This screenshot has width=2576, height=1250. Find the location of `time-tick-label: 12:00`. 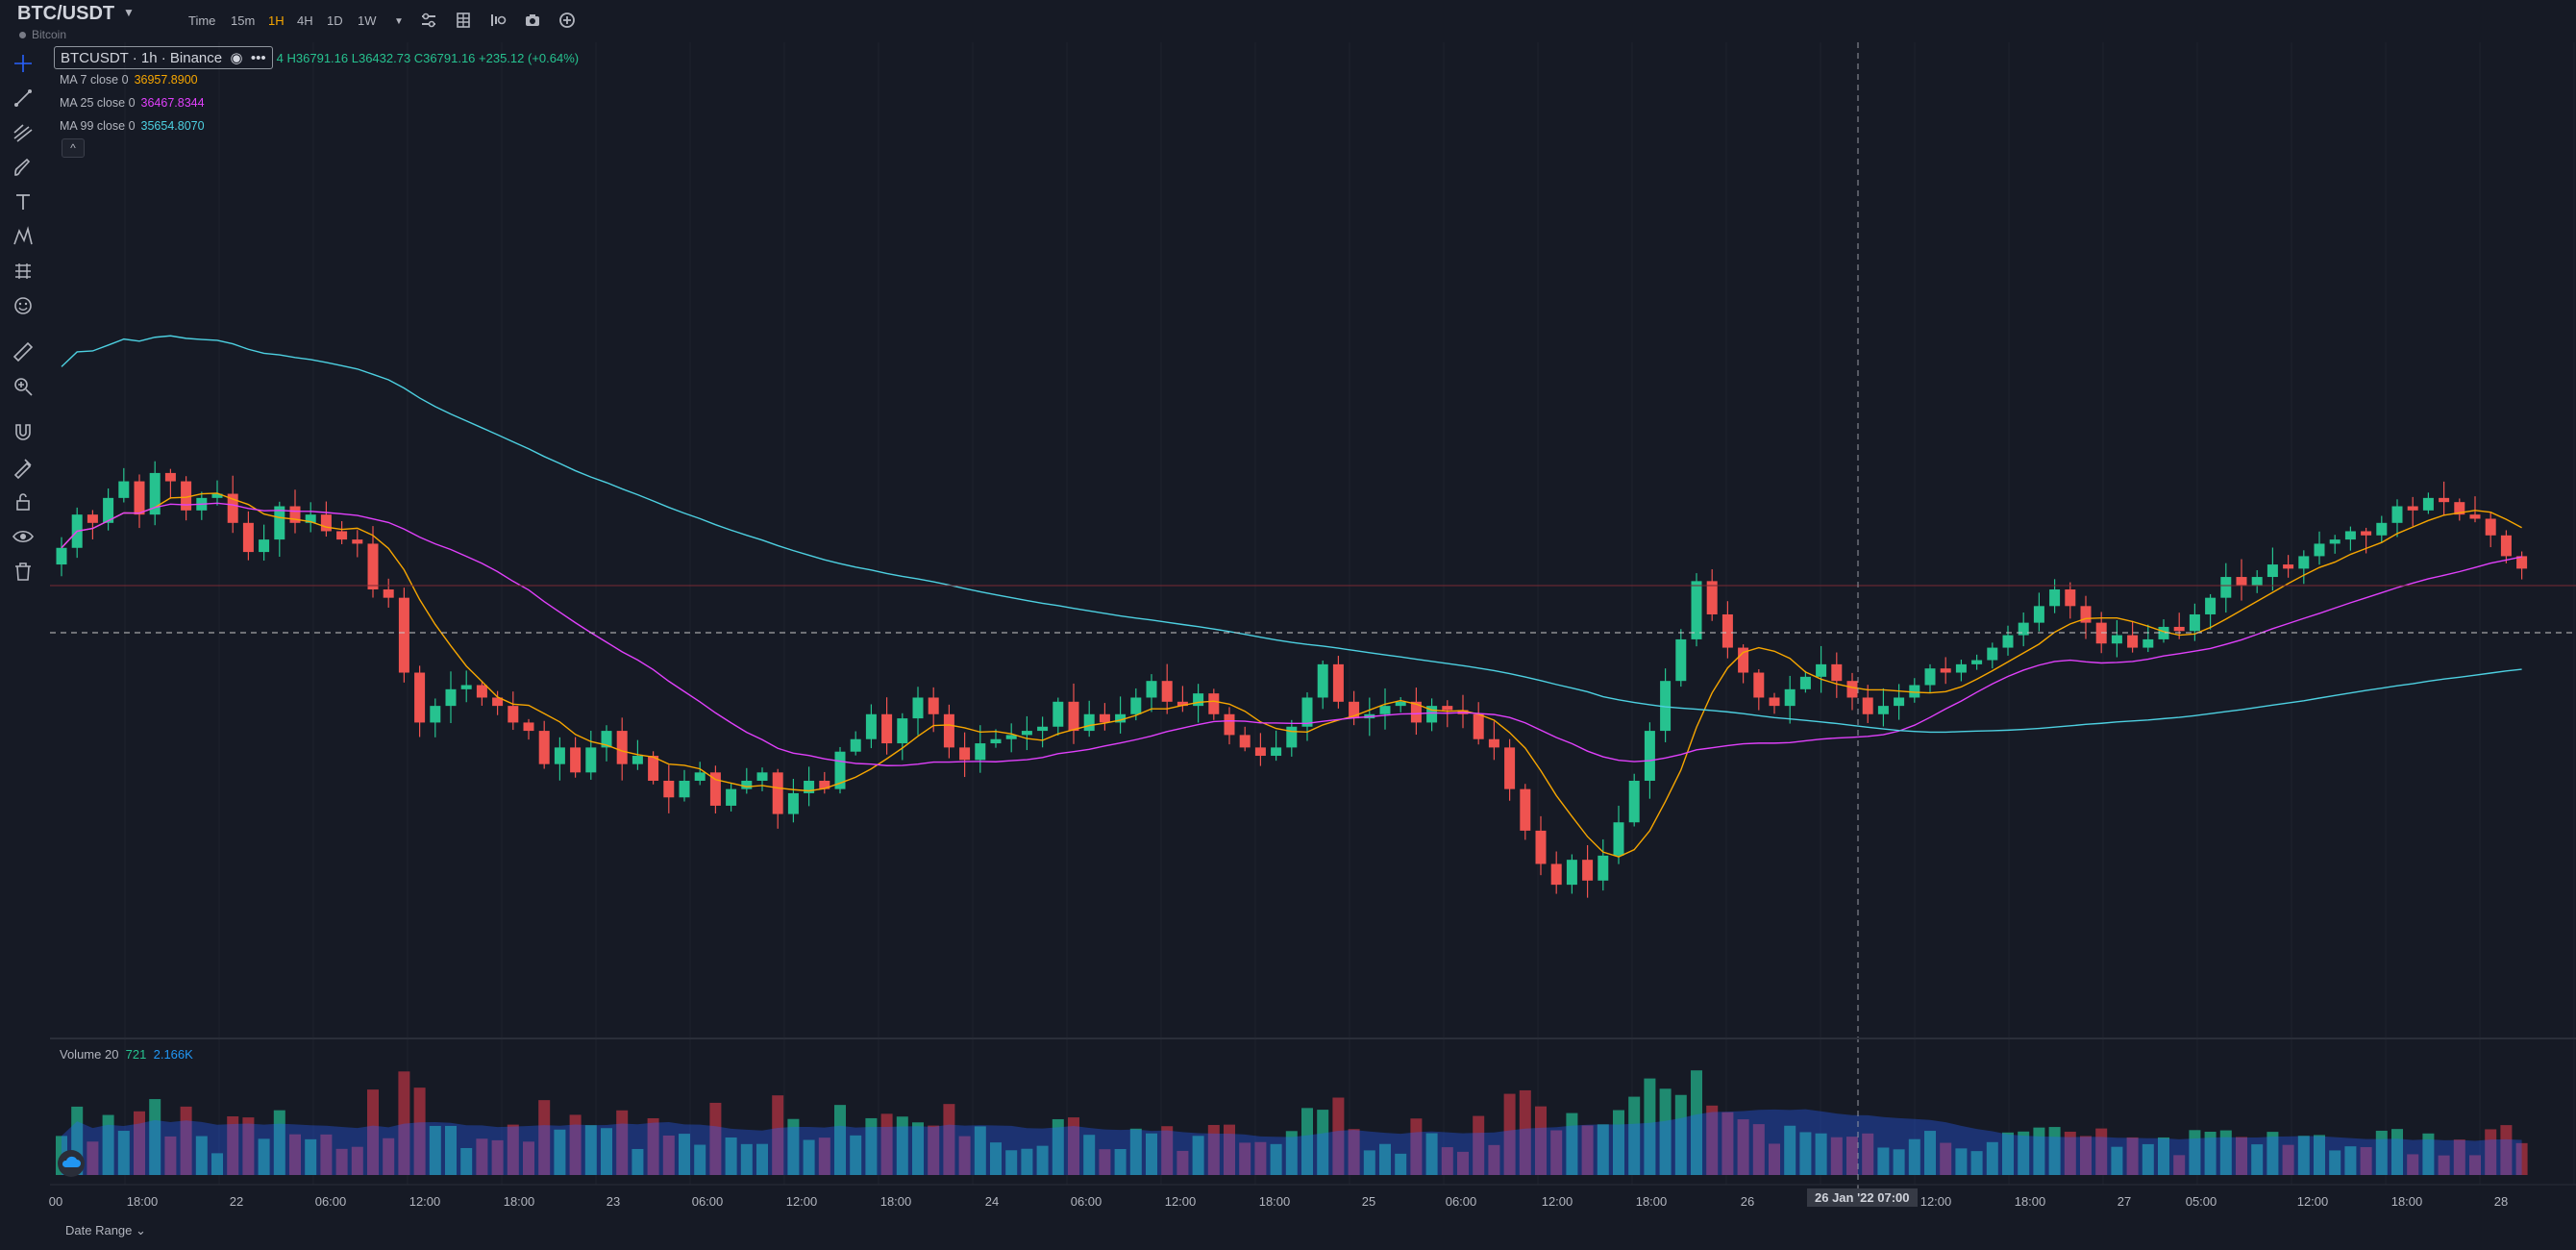

time-tick-label: 12:00 is located at coordinates (802, 1201).